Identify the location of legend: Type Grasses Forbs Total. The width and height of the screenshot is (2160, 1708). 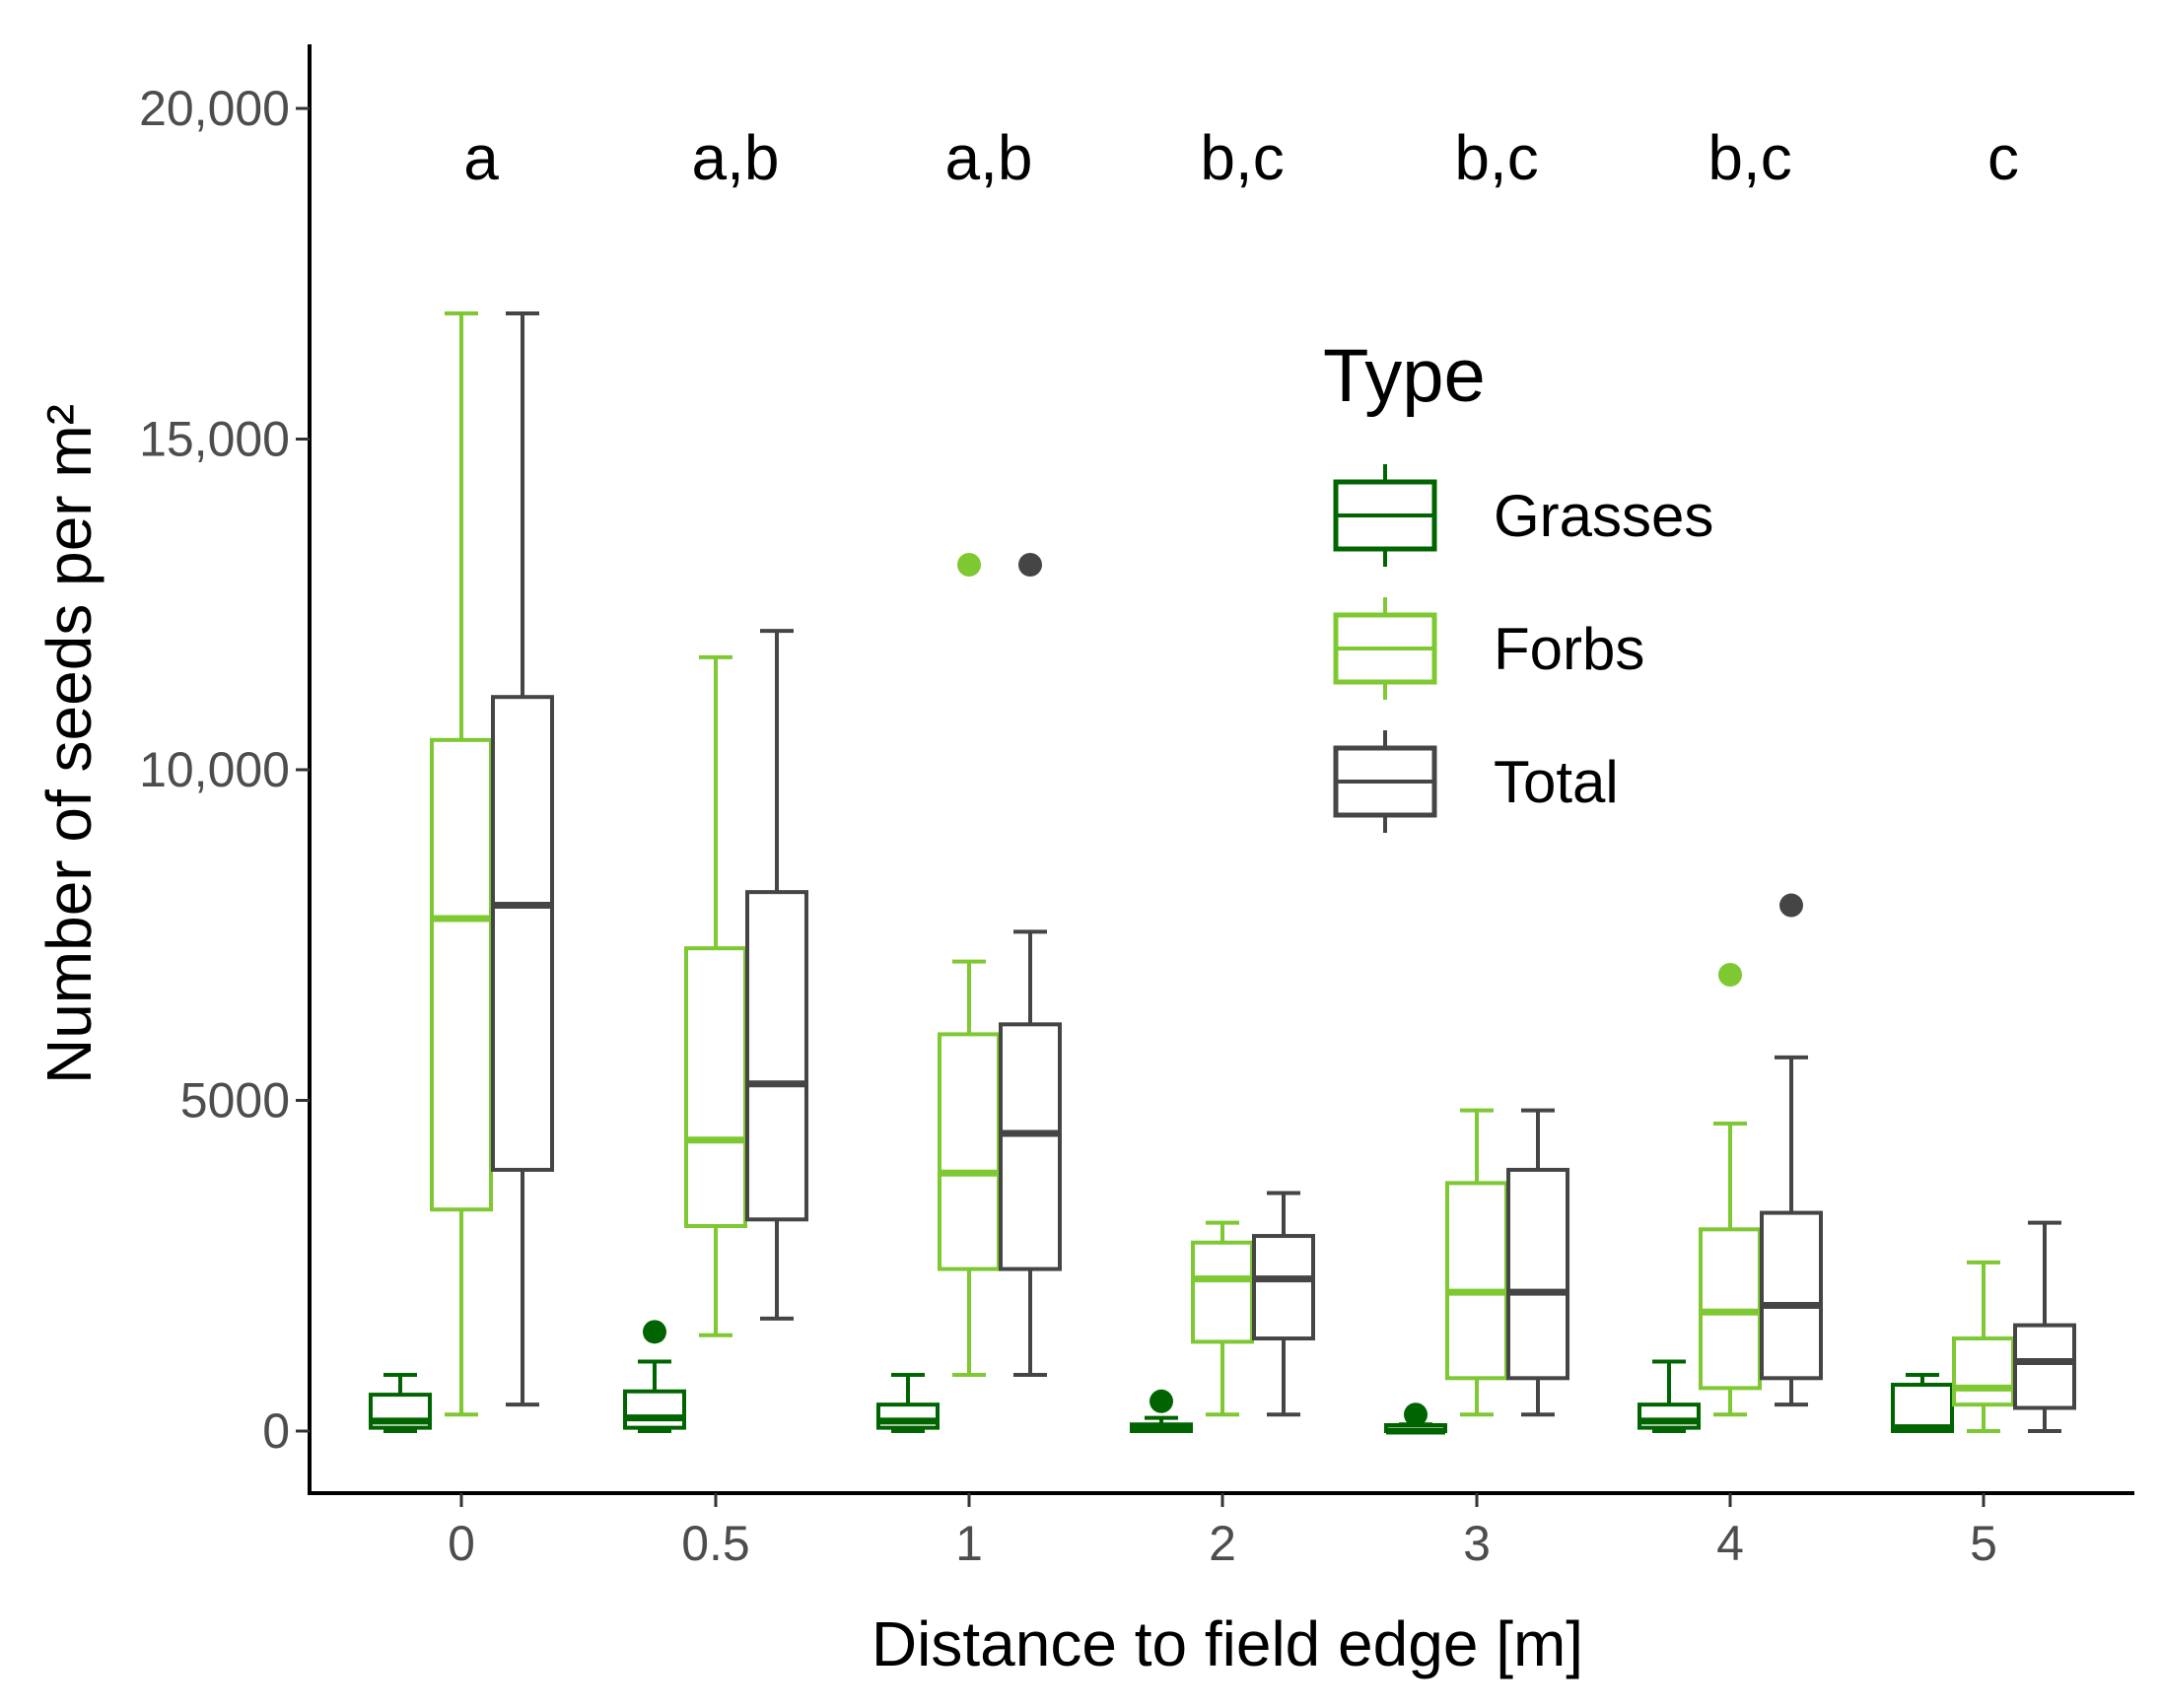
(1518, 583).